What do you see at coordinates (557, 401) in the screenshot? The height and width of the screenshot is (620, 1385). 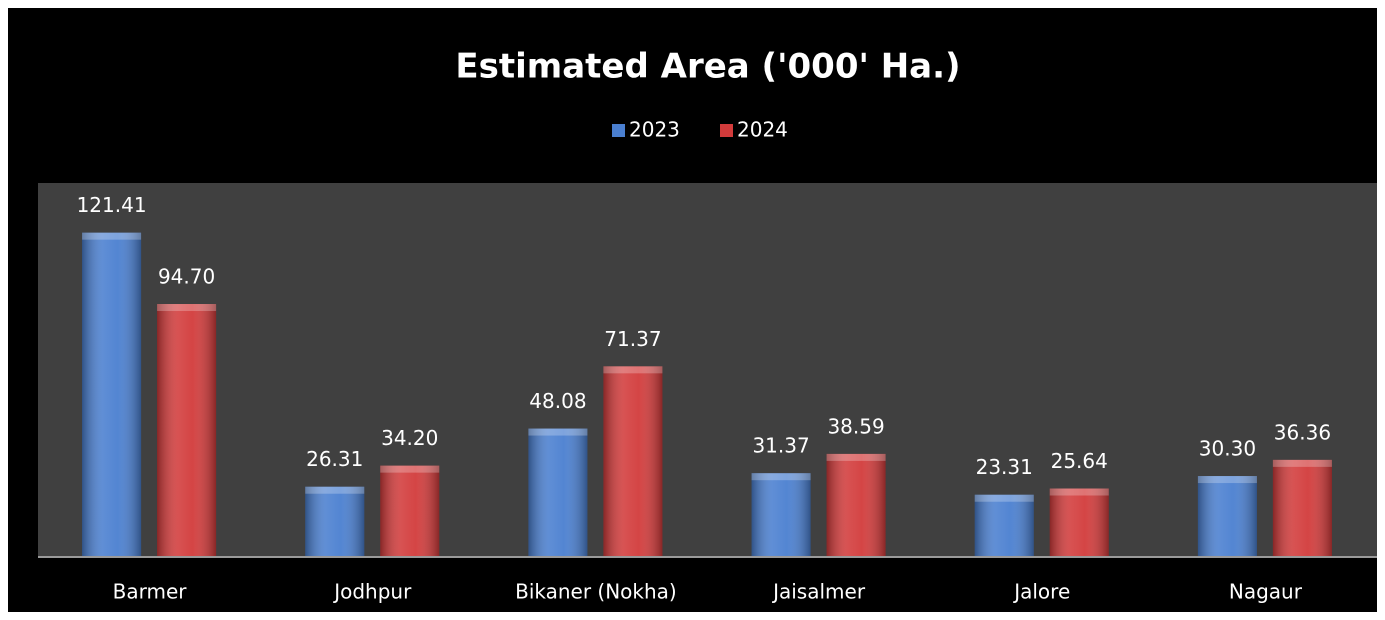 I see `value-label: 48.08` at bounding box center [557, 401].